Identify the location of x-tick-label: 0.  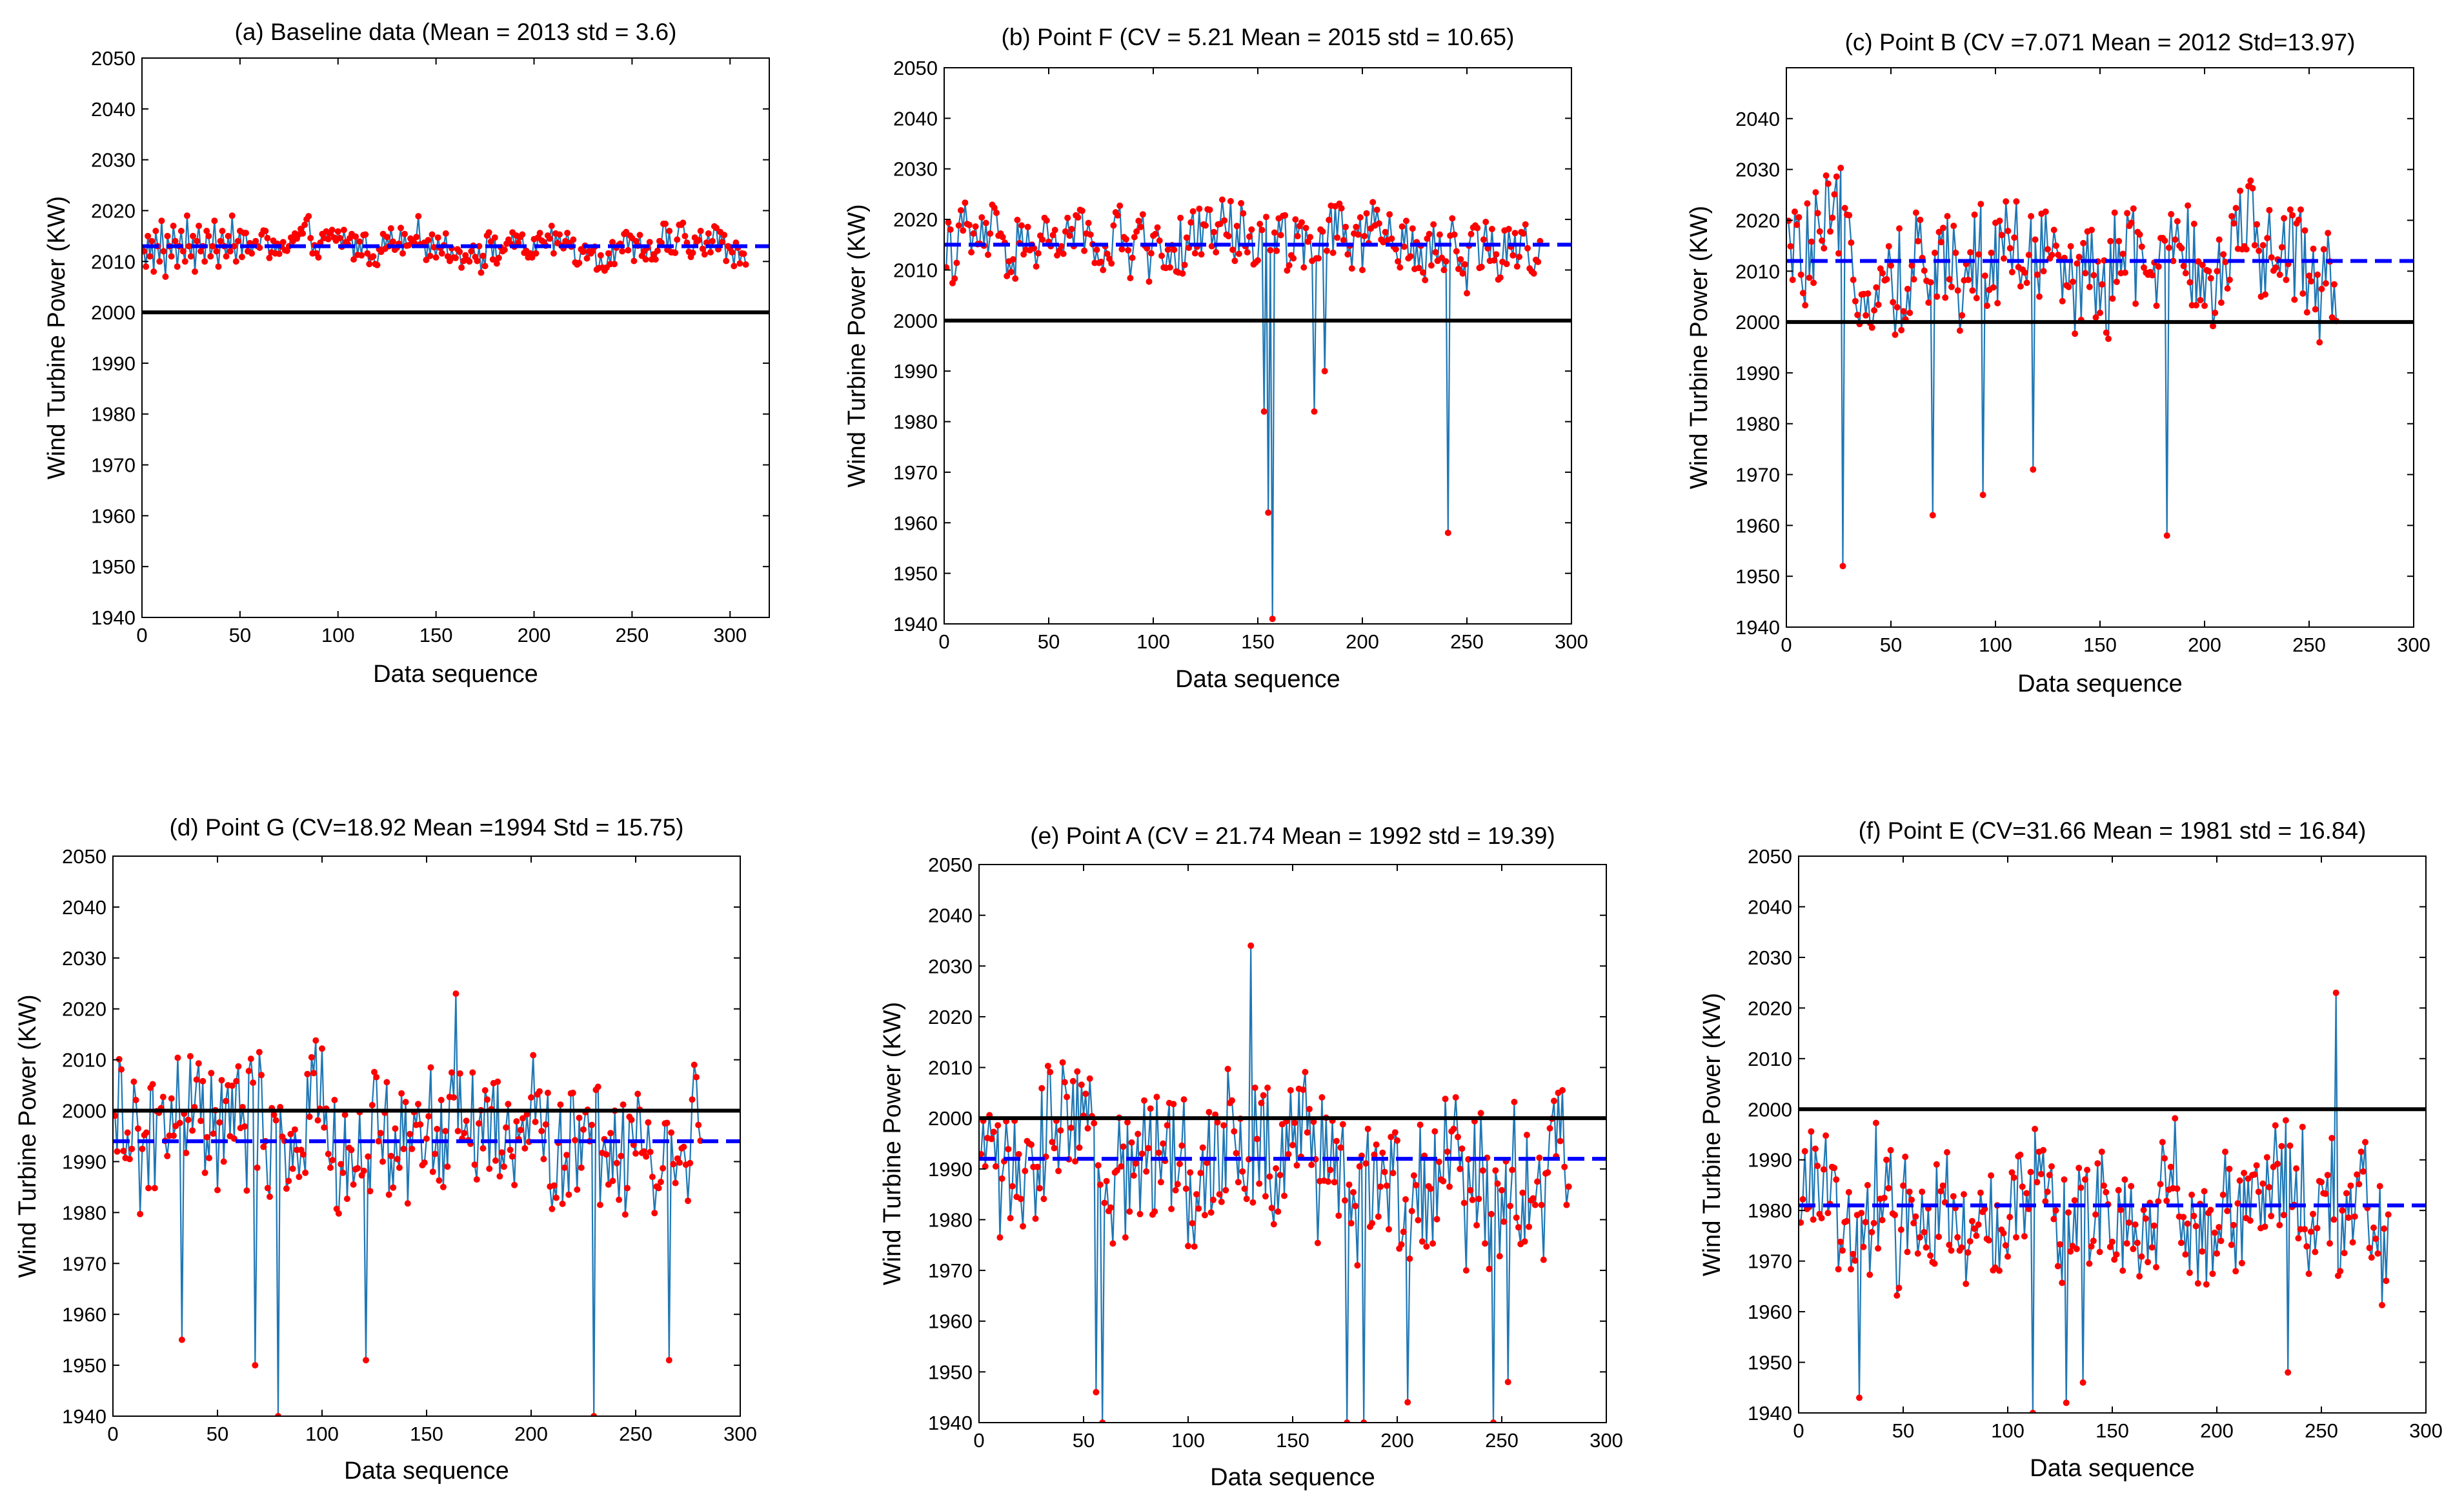
(943, 641).